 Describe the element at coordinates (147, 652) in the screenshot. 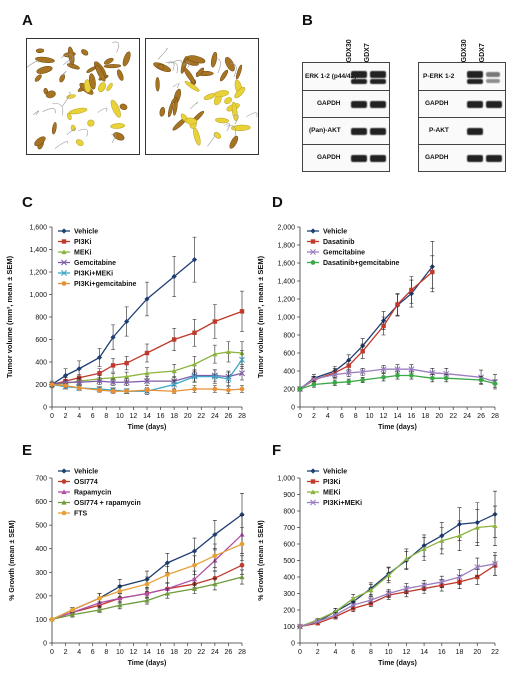

I see `x-tick-label: 14` at that location.